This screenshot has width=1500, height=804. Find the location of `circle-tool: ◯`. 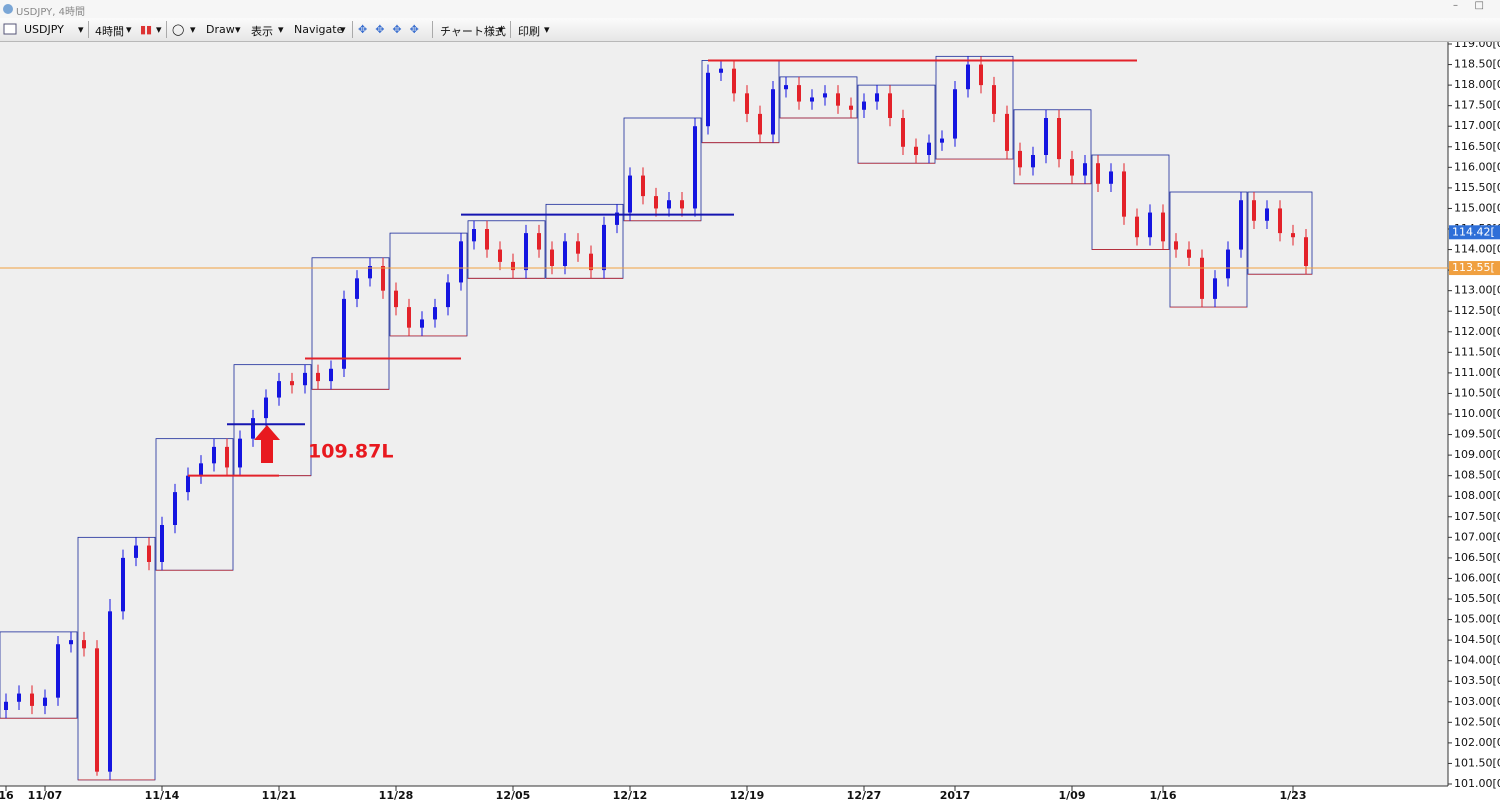

circle-tool: ◯ is located at coordinates (178, 29).